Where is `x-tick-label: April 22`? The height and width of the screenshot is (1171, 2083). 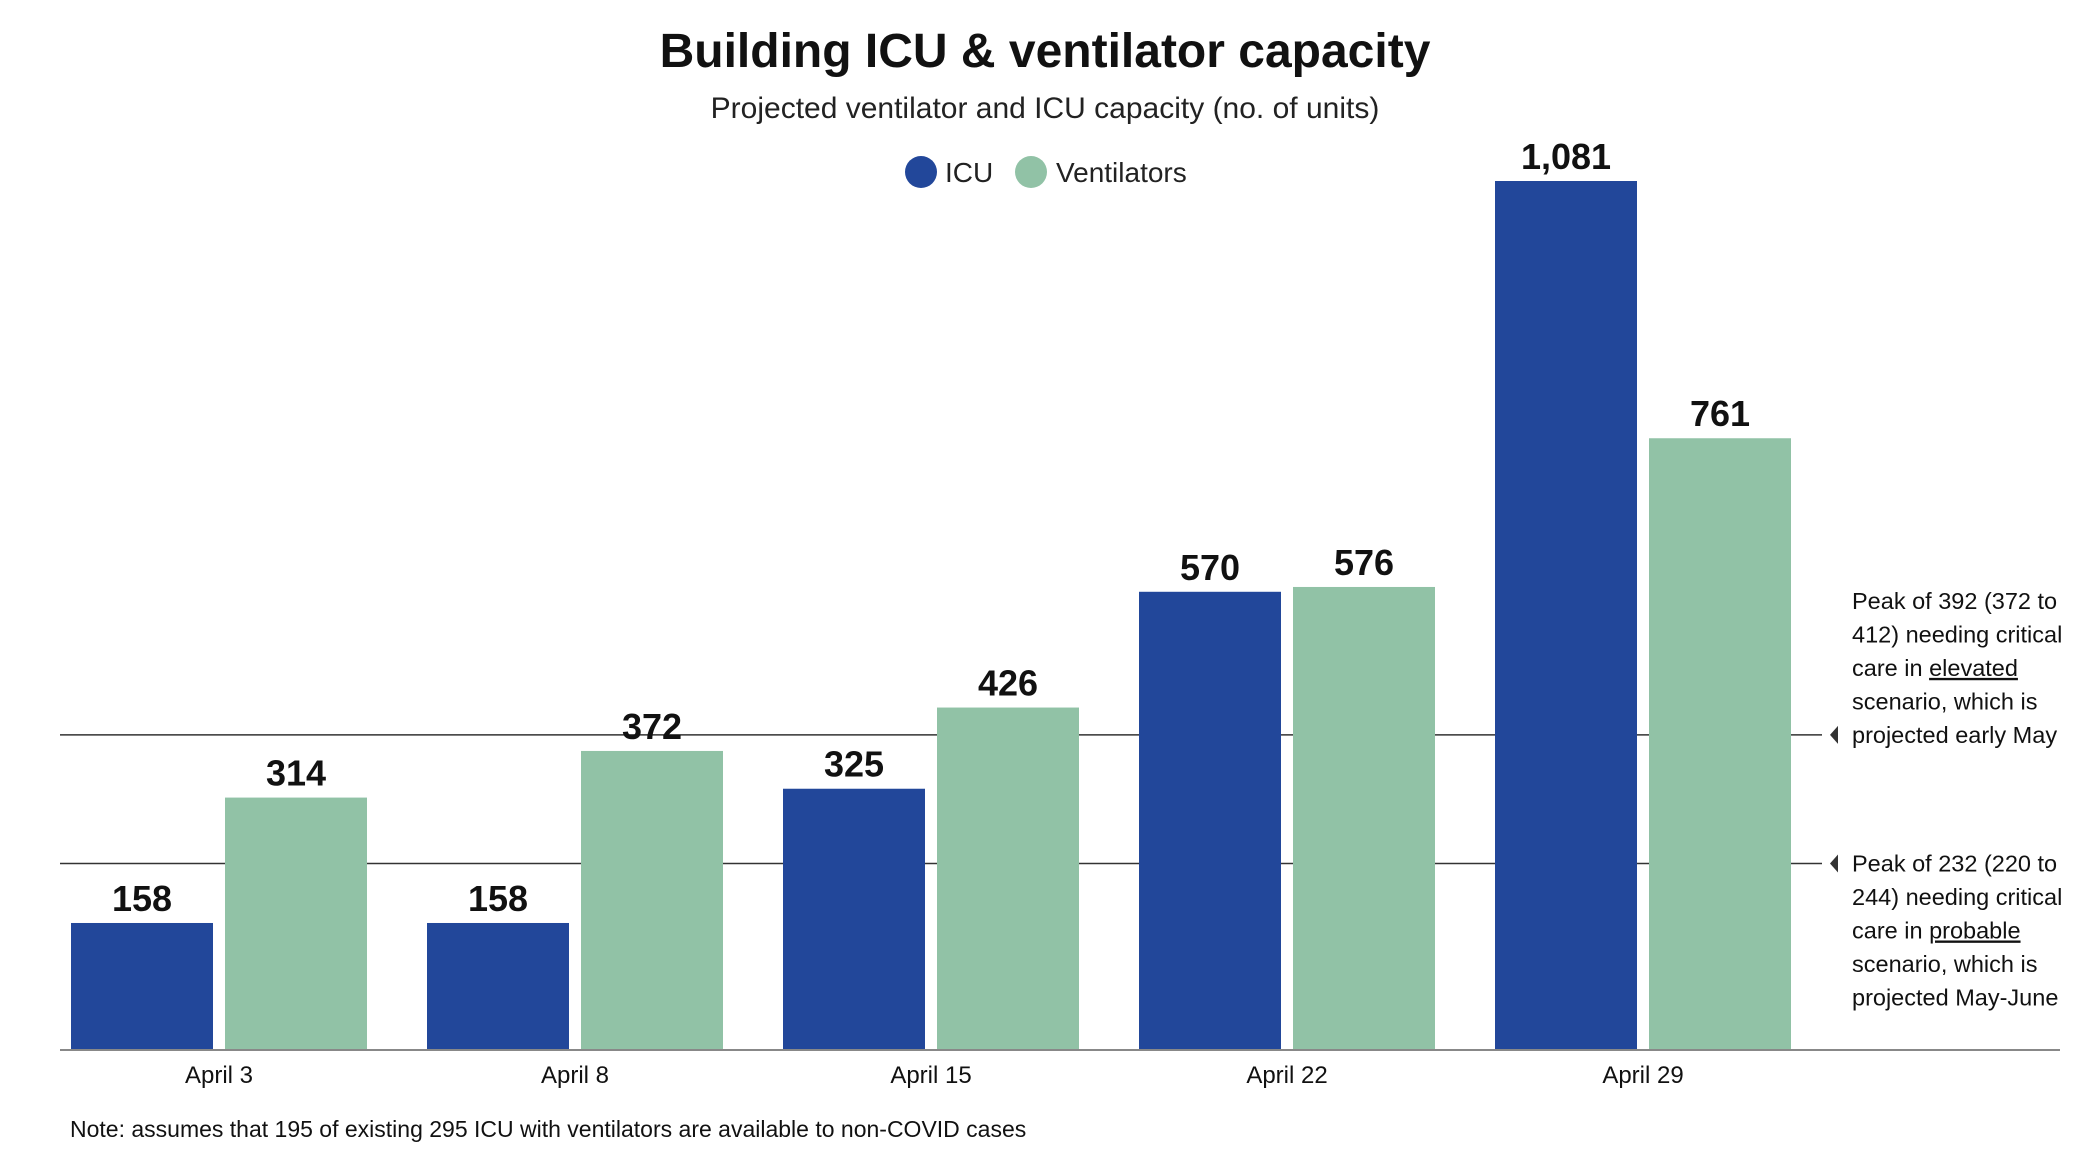 x-tick-label: April 22 is located at coordinates (1286, 1075).